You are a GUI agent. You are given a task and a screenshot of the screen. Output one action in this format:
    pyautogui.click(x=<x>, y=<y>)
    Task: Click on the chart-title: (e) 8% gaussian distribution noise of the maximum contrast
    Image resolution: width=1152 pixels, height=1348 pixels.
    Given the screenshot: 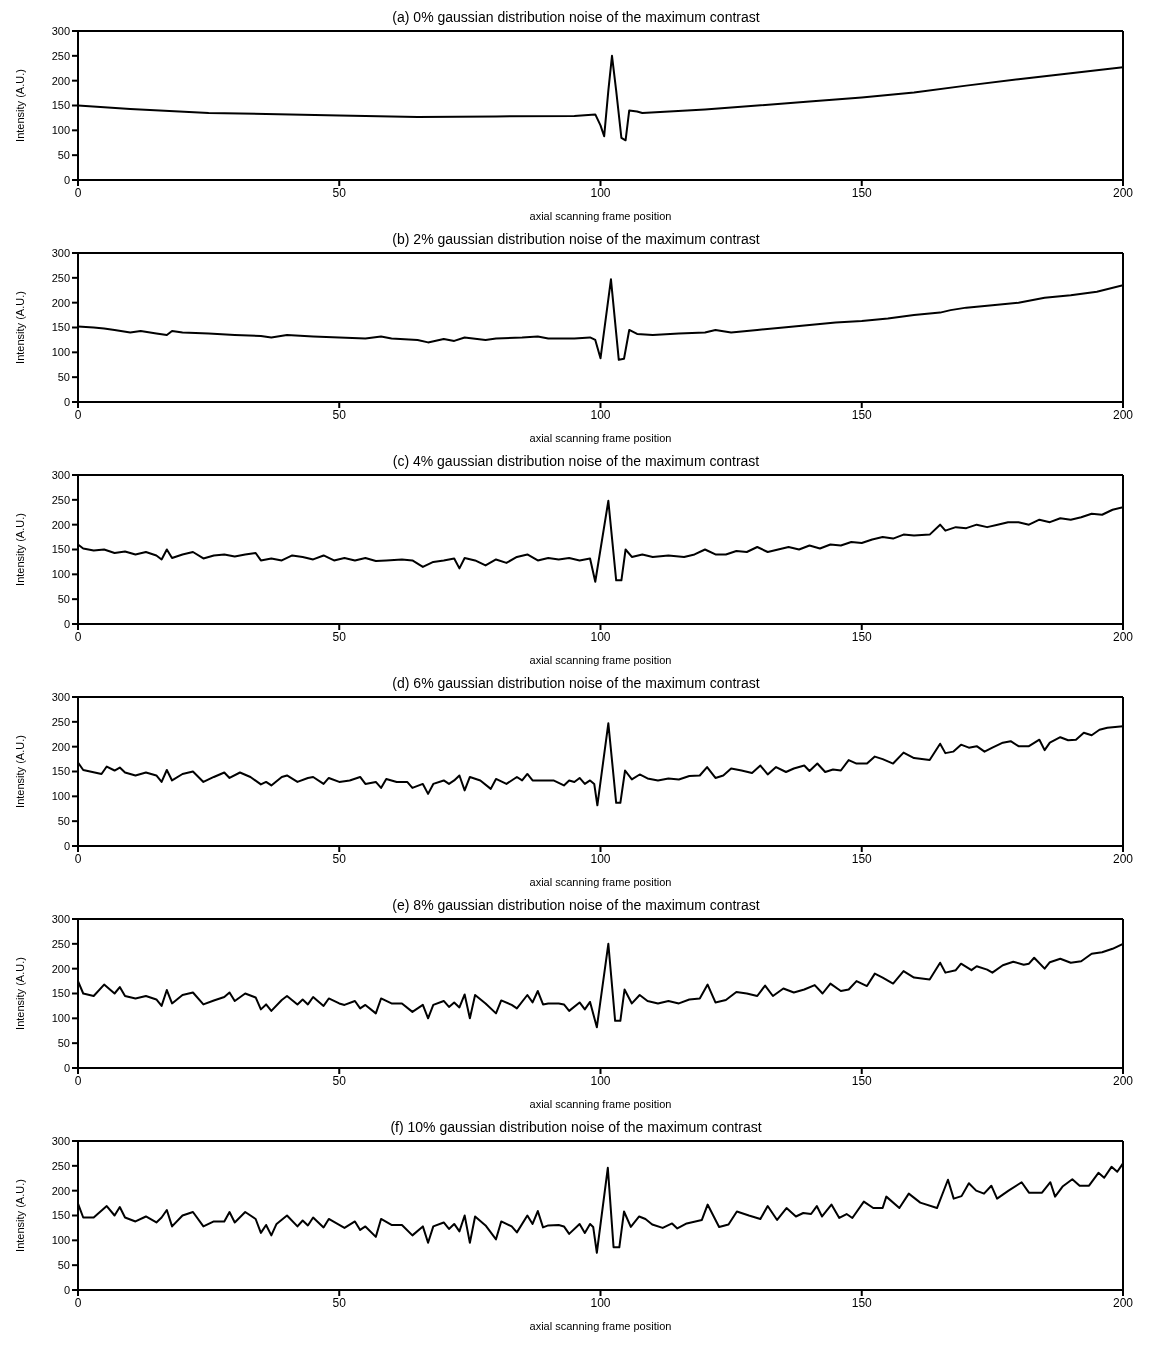 What is the action you would take?
    pyautogui.click(x=576, y=905)
    